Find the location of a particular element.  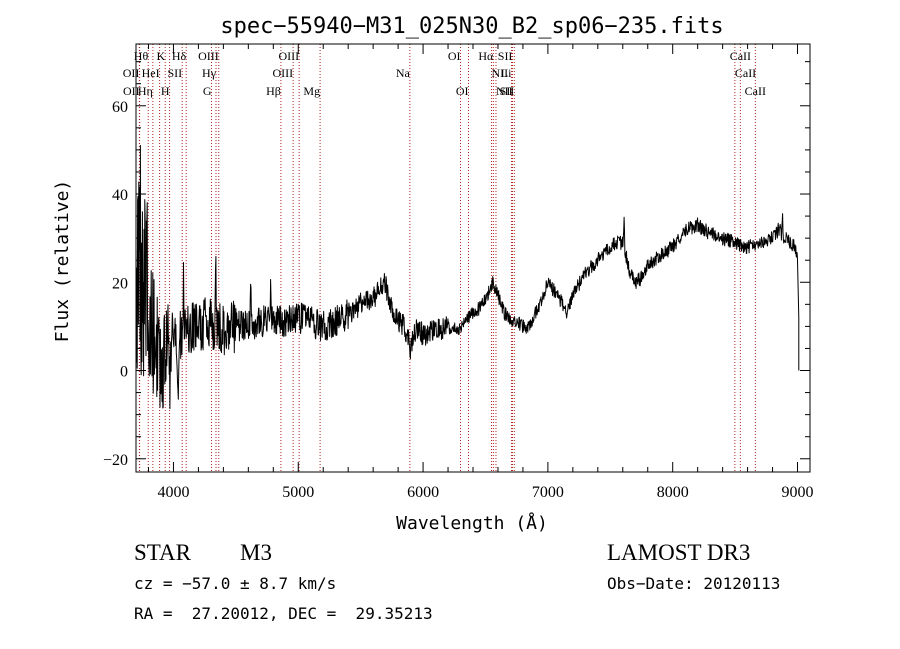

line-marker-label: G is located at coordinates (207, 91).